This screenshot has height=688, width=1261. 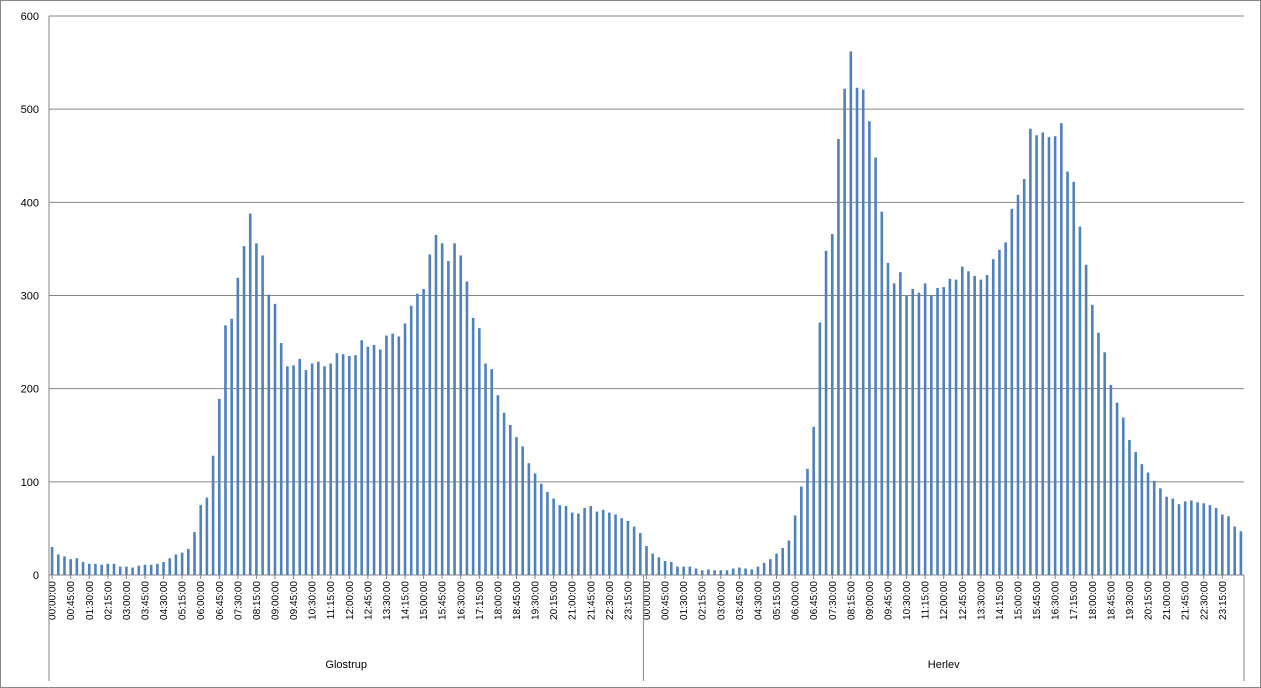 I want to click on x-tick-label: 12:00:00, so click(x=350, y=600).